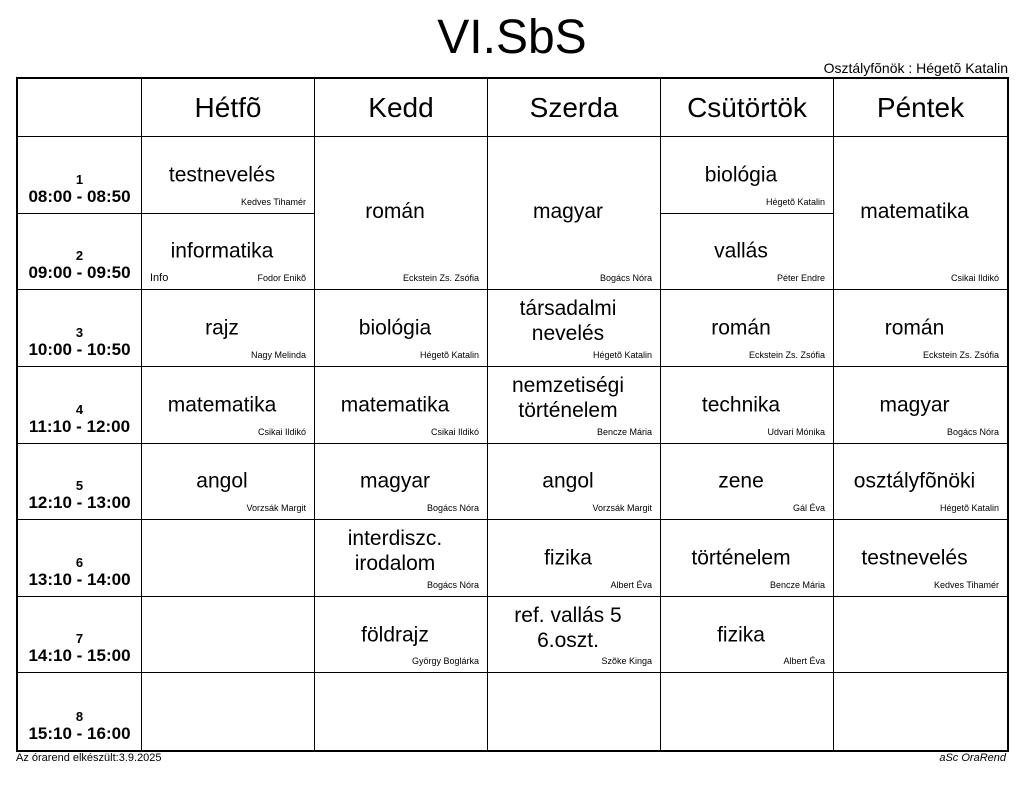 This screenshot has width=1024, height=791. Describe the element at coordinates (79, 179) in the screenshot. I see `period-number: 1` at that location.